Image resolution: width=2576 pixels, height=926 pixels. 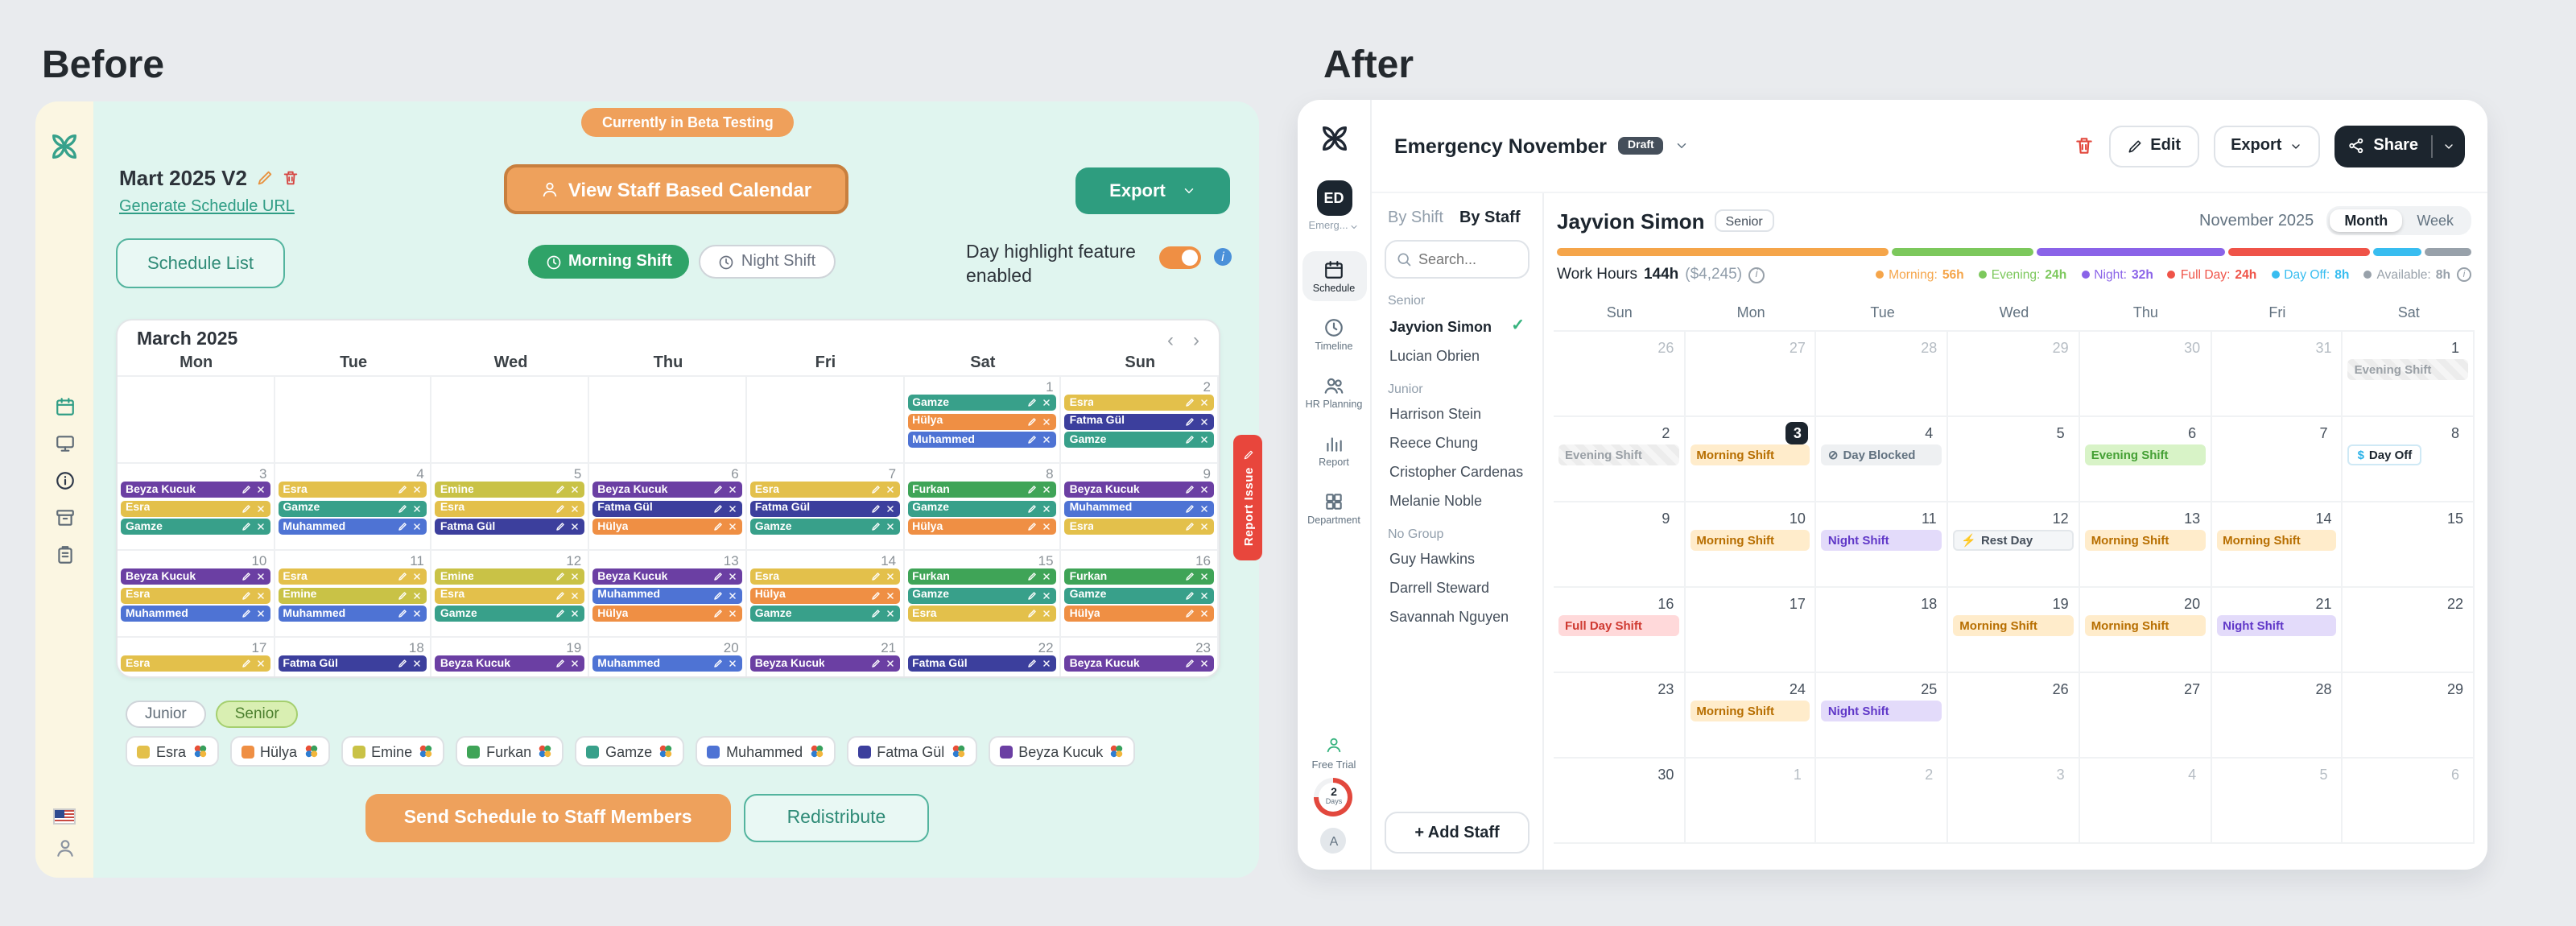 I want to click on sidebar-item-department: Department, so click(x=1334, y=508).